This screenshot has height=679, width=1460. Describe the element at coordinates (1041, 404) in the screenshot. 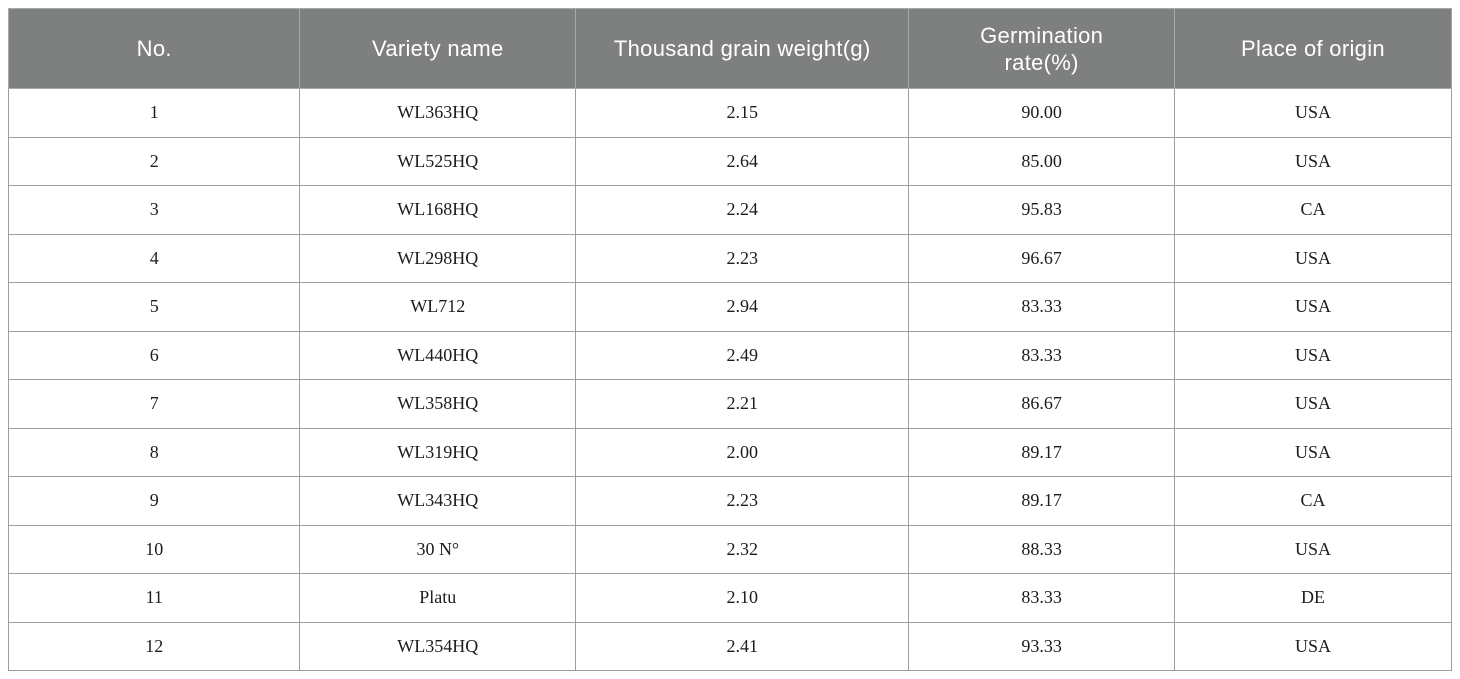

I see `table-cell: 86.67` at that location.